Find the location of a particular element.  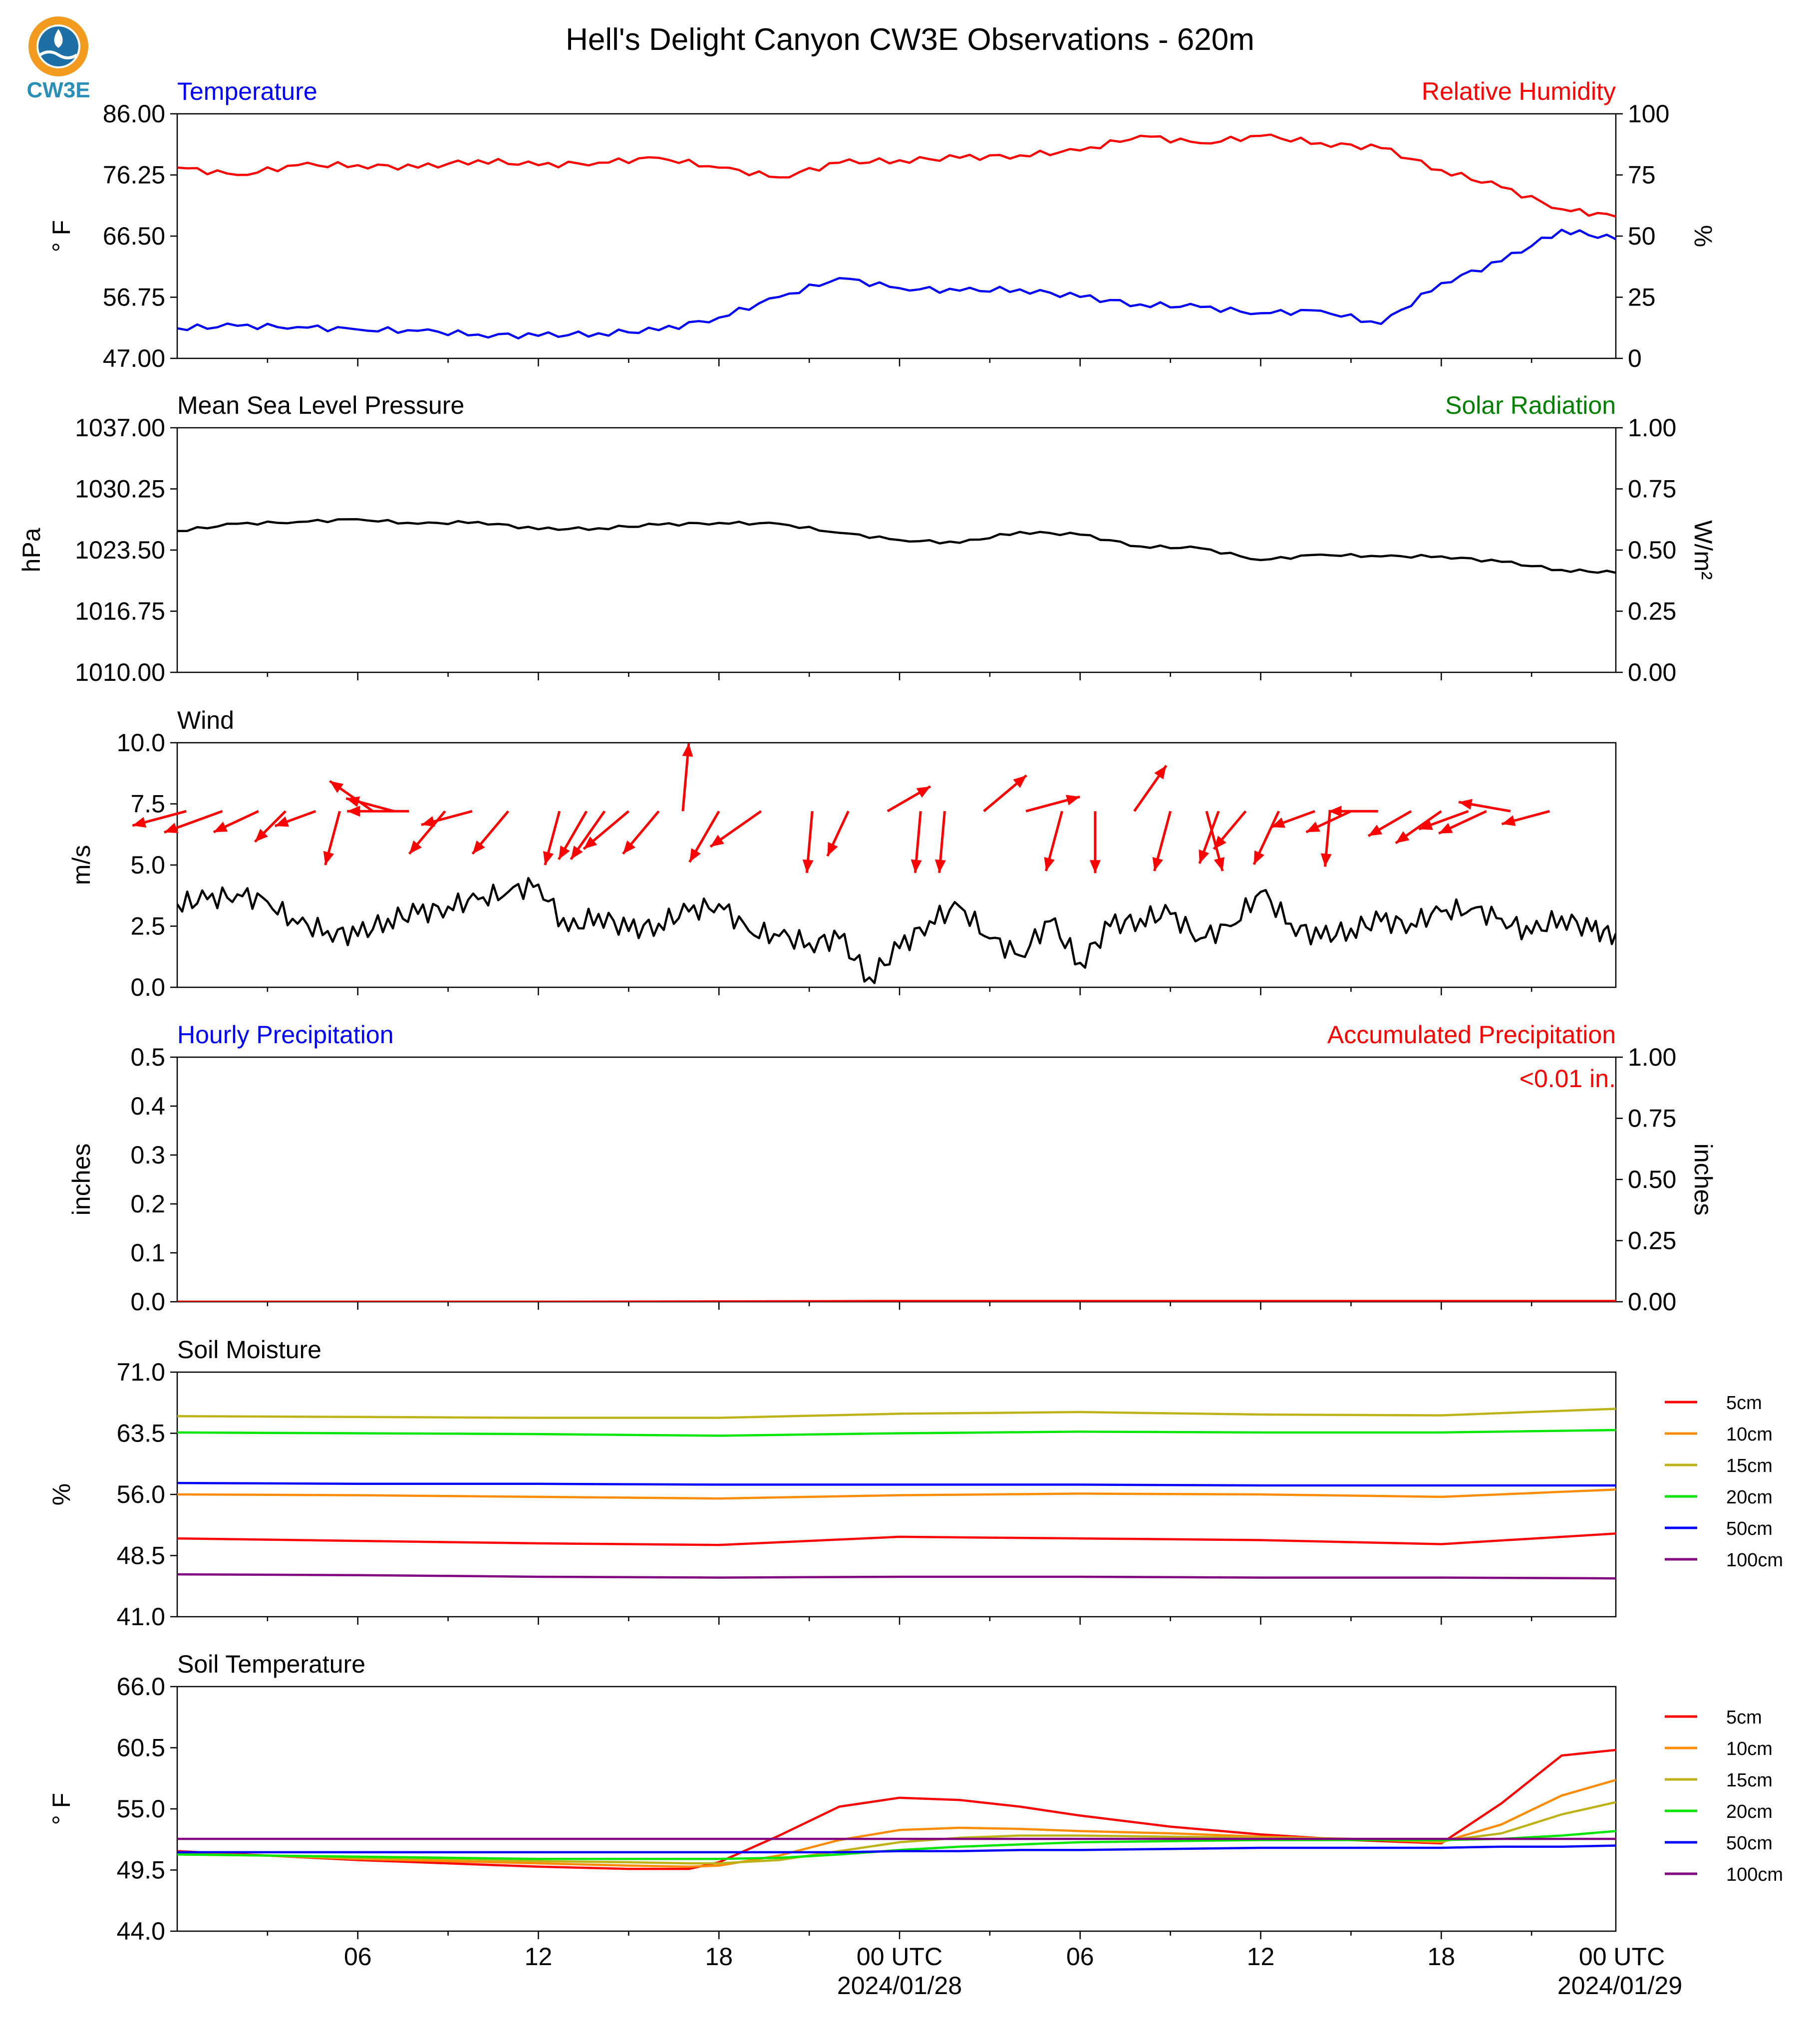

legend-label: 20cm is located at coordinates (1749, 1811).